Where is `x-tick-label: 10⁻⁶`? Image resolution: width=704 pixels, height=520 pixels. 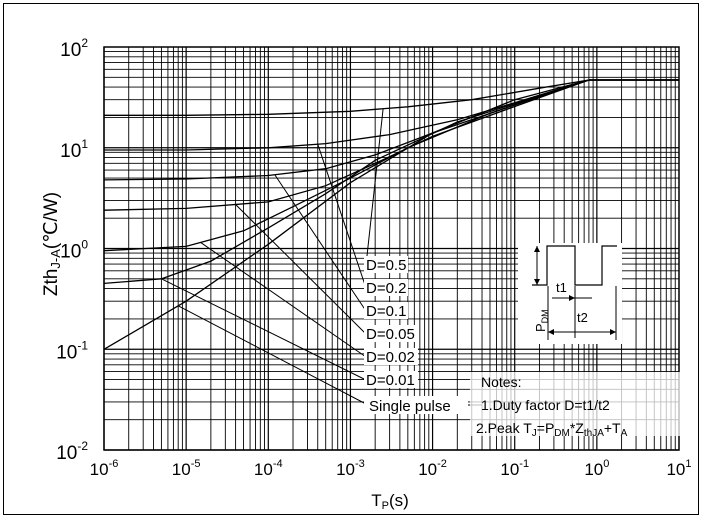 x-tick-label: 10⁻⁶ is located at coordinates (104, 468).